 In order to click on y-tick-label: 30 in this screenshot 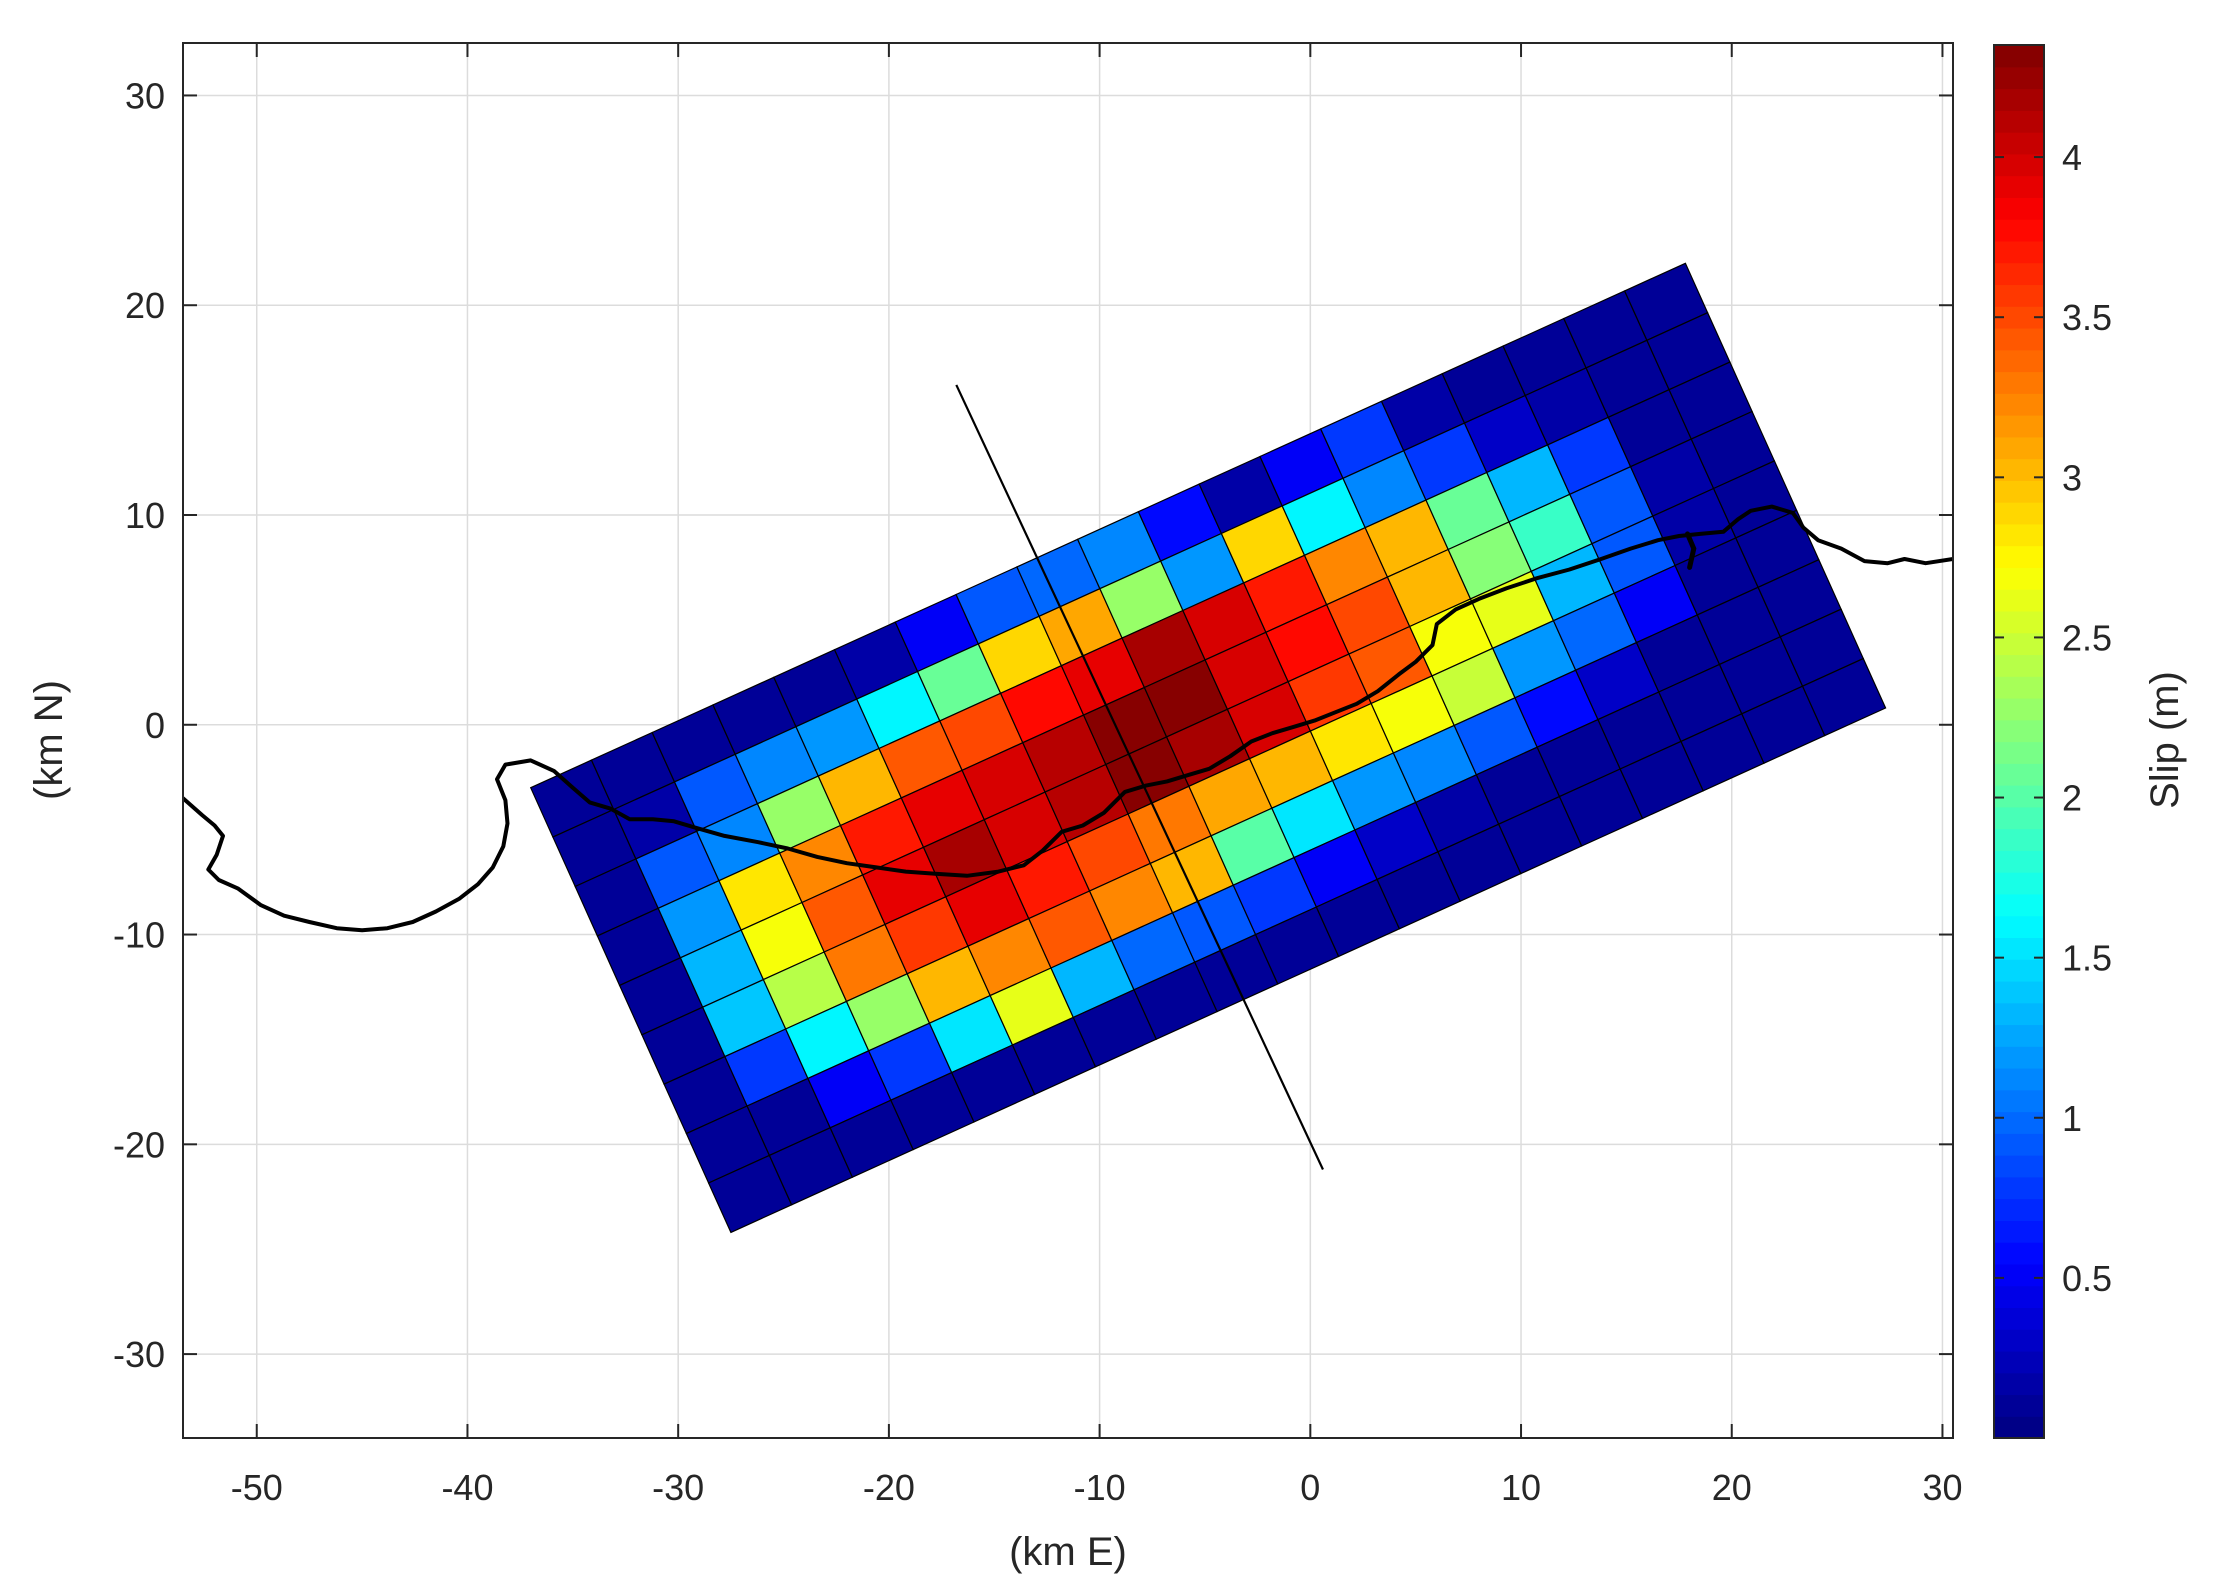, I will do `click(145, 95)`.